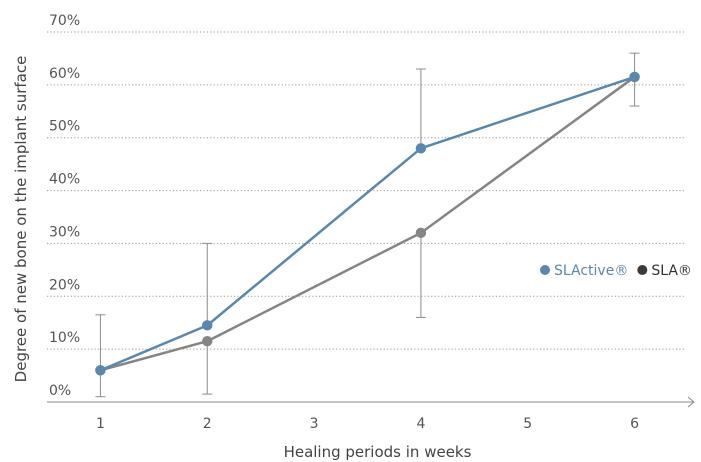 This screenshot has width=701, height=462. I want to click on x-tick-label: 1, so click(100, 424).